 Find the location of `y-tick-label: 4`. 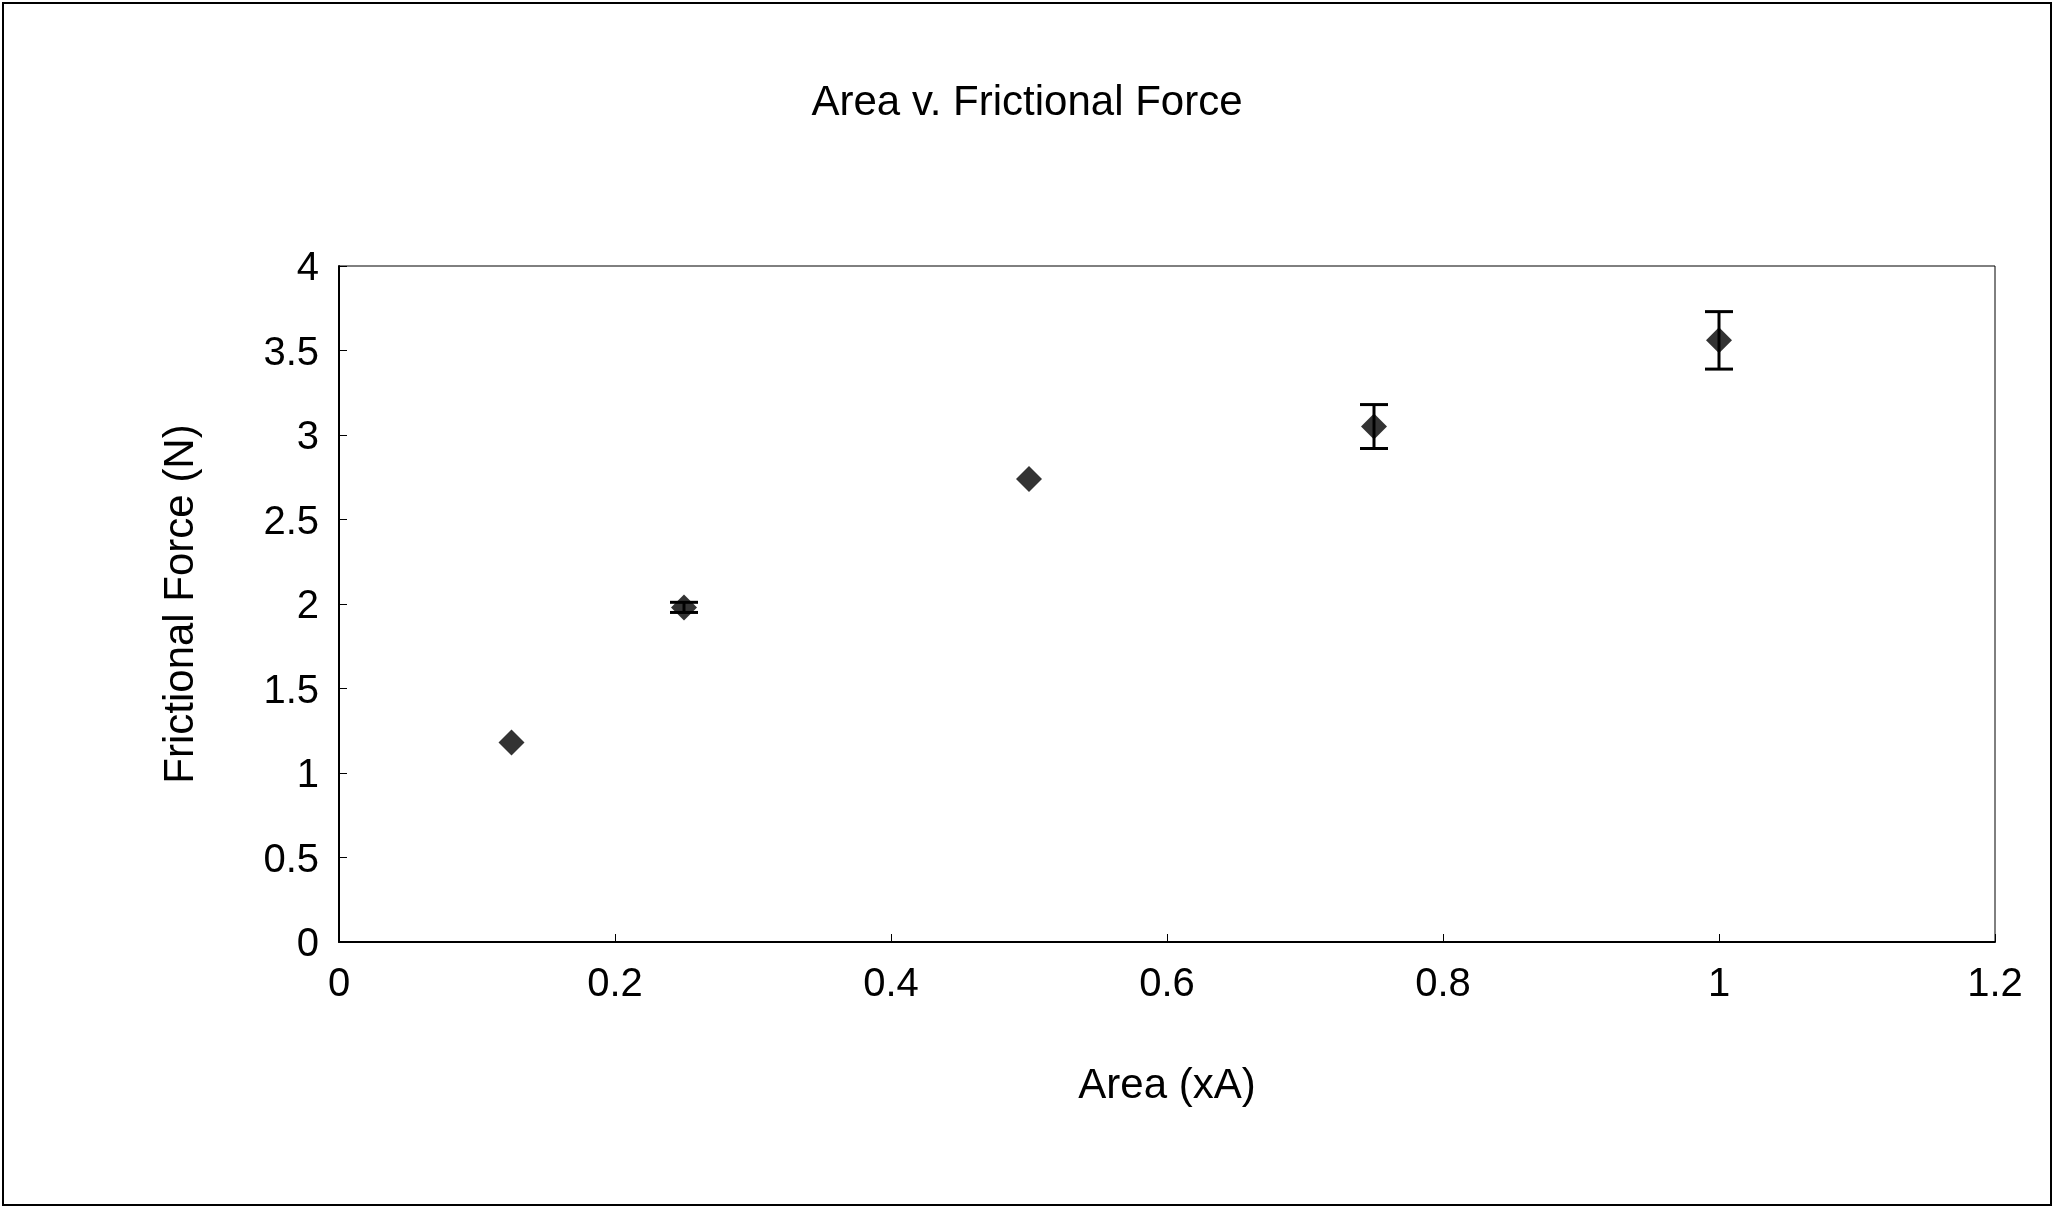

y-tick-label: 4 is located at coordinates (307, 266).